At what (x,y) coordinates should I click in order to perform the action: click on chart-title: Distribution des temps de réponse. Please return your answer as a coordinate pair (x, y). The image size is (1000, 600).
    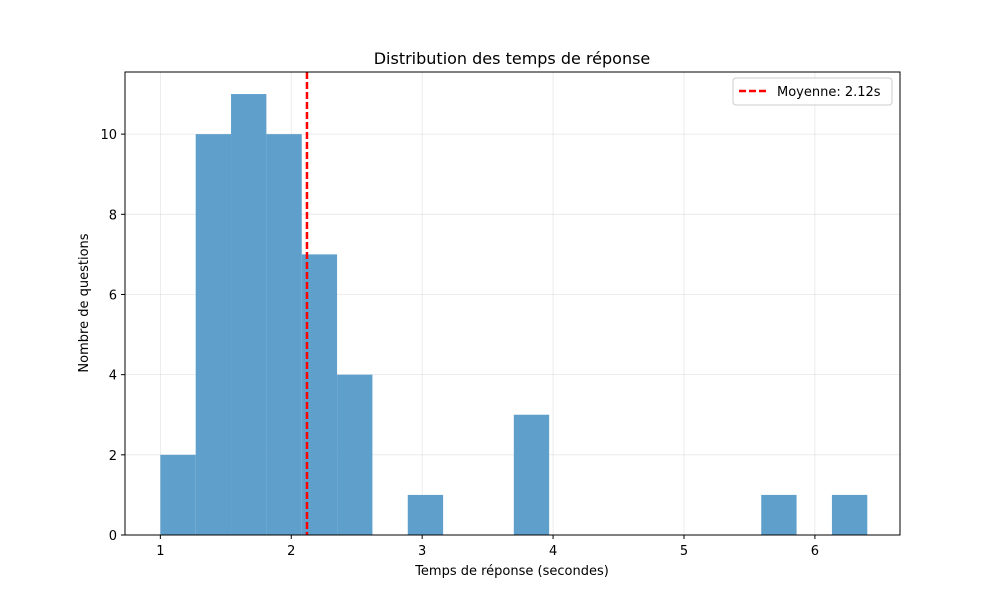
    Looking at the image, I should click on (512, 58).